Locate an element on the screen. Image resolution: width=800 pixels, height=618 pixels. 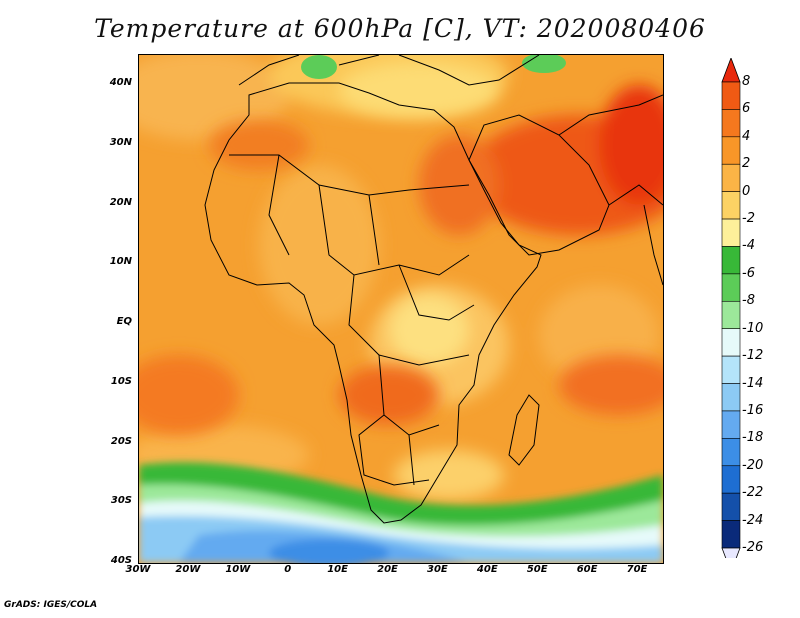
lon-tick-label: 10E is located at coordinates (337, 569).